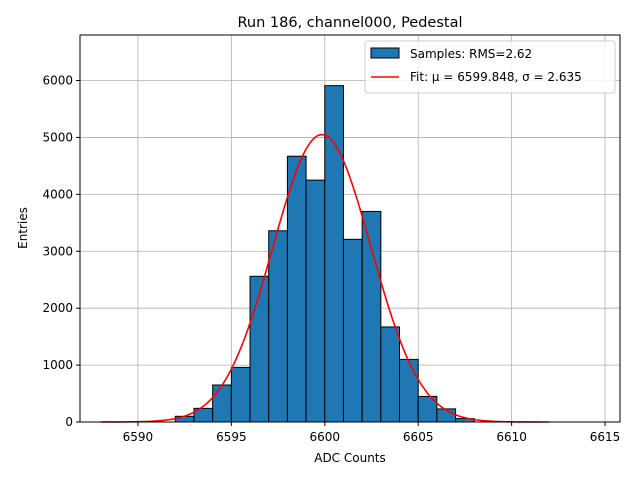 Image resolution: width=640 pixels, height=480 pixels. I want to click on y-tick-label: 3000, so click(57, 251).